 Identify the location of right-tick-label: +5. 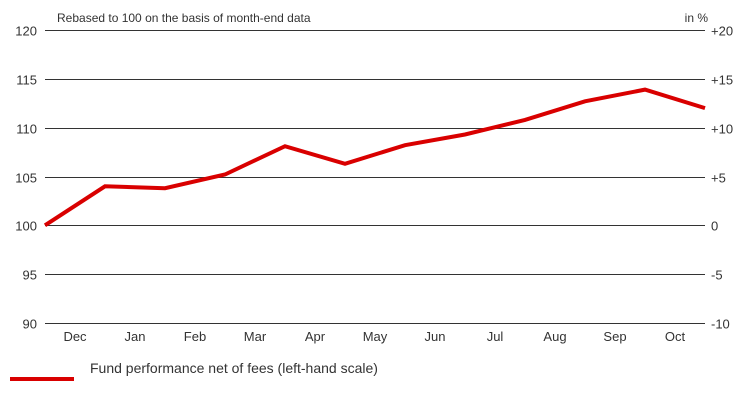
(718, 178).